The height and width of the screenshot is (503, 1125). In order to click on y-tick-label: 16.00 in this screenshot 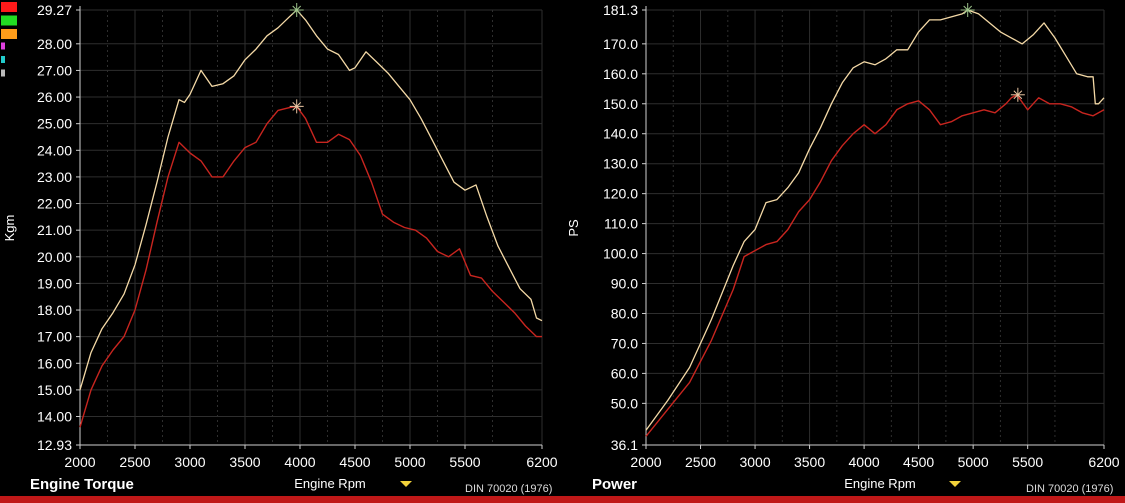, I will do `click(54, 363)`.